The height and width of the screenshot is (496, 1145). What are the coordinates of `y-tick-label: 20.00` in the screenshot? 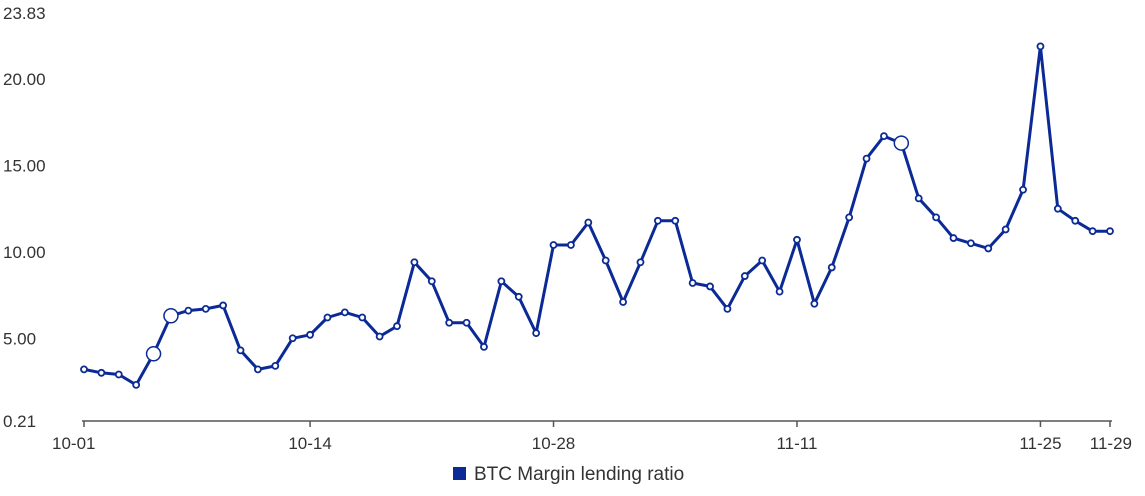 It's located at (24, 79).